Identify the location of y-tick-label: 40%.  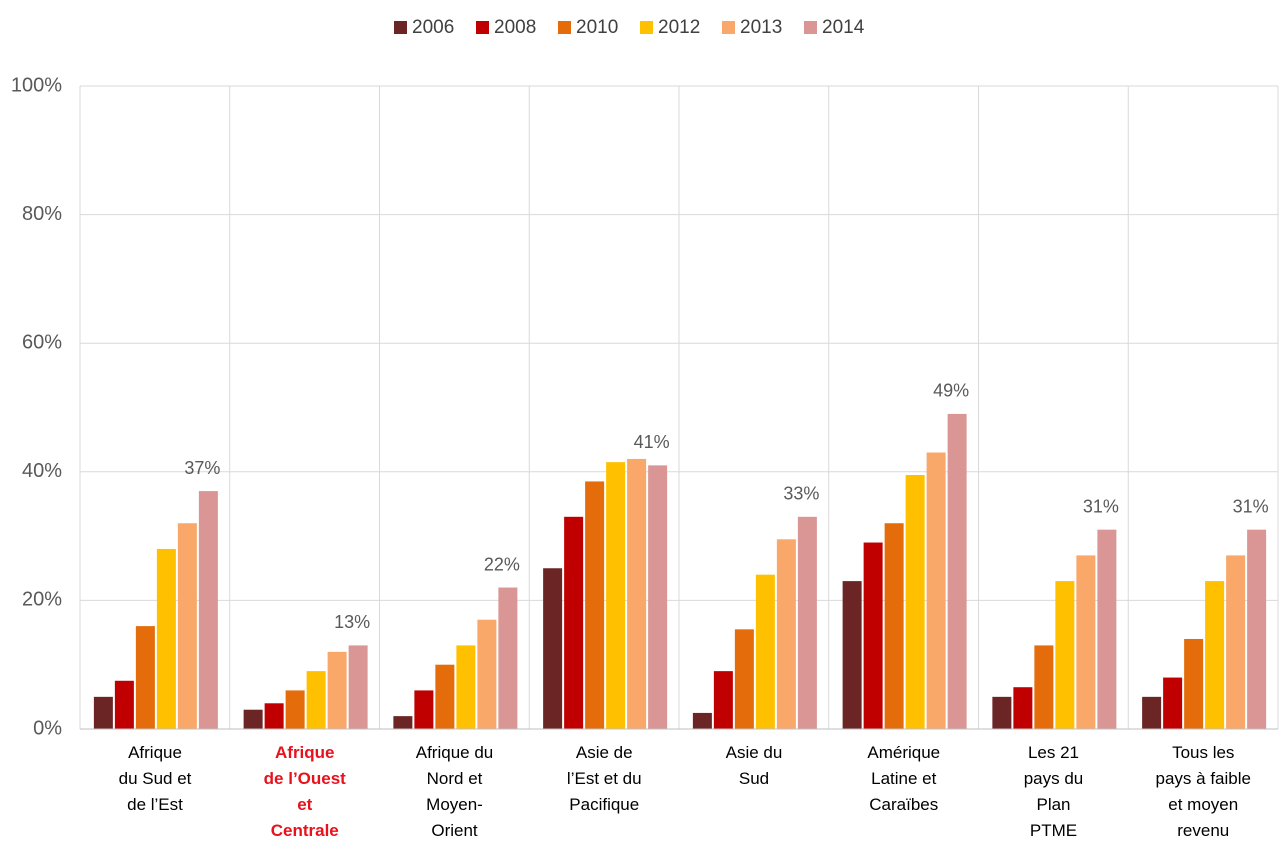
(42, 471).